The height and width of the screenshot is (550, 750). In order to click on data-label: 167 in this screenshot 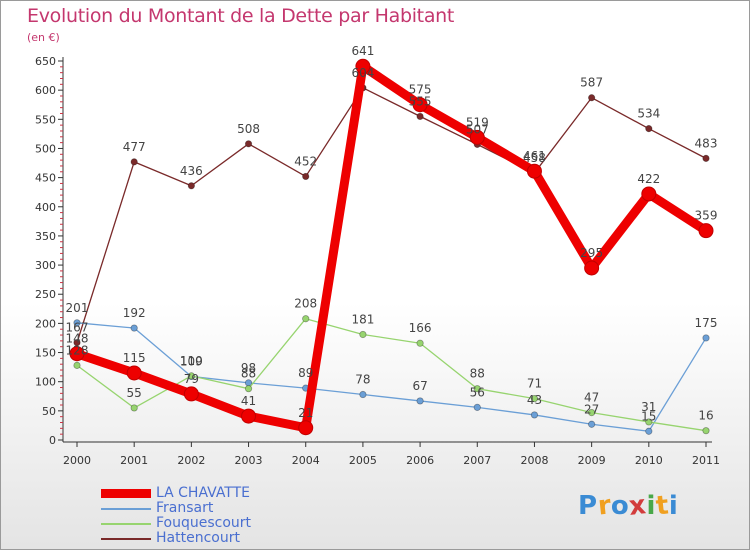, I will do `click(77, 328)`.